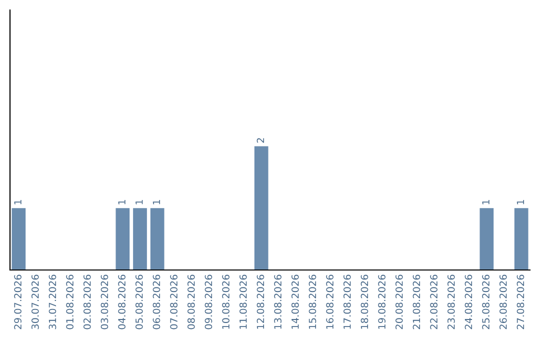 The image size is (540, 340). What do you see at coordinates (486, 302) in the screenshot?
I see `x-tick-label: 25.08.2026` at bounding box center [486, 302].